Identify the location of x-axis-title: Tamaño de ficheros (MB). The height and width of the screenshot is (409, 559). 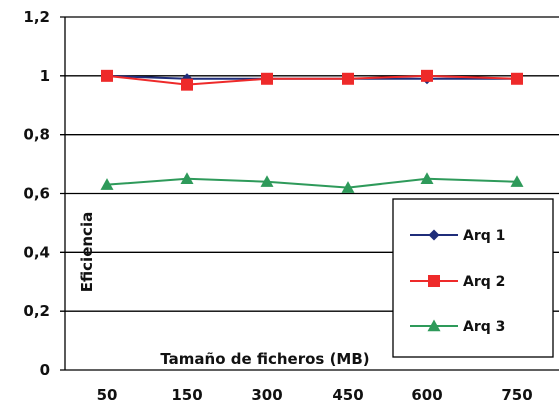
(264, 359).